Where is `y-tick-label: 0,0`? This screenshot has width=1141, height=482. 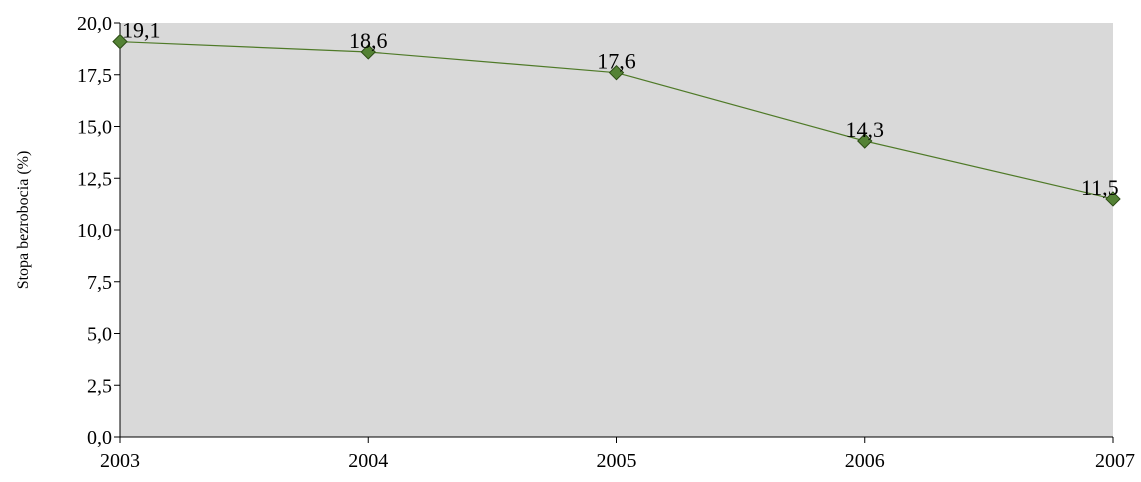 y-tick-label: 0,0 is located at coordinates (99, 438).